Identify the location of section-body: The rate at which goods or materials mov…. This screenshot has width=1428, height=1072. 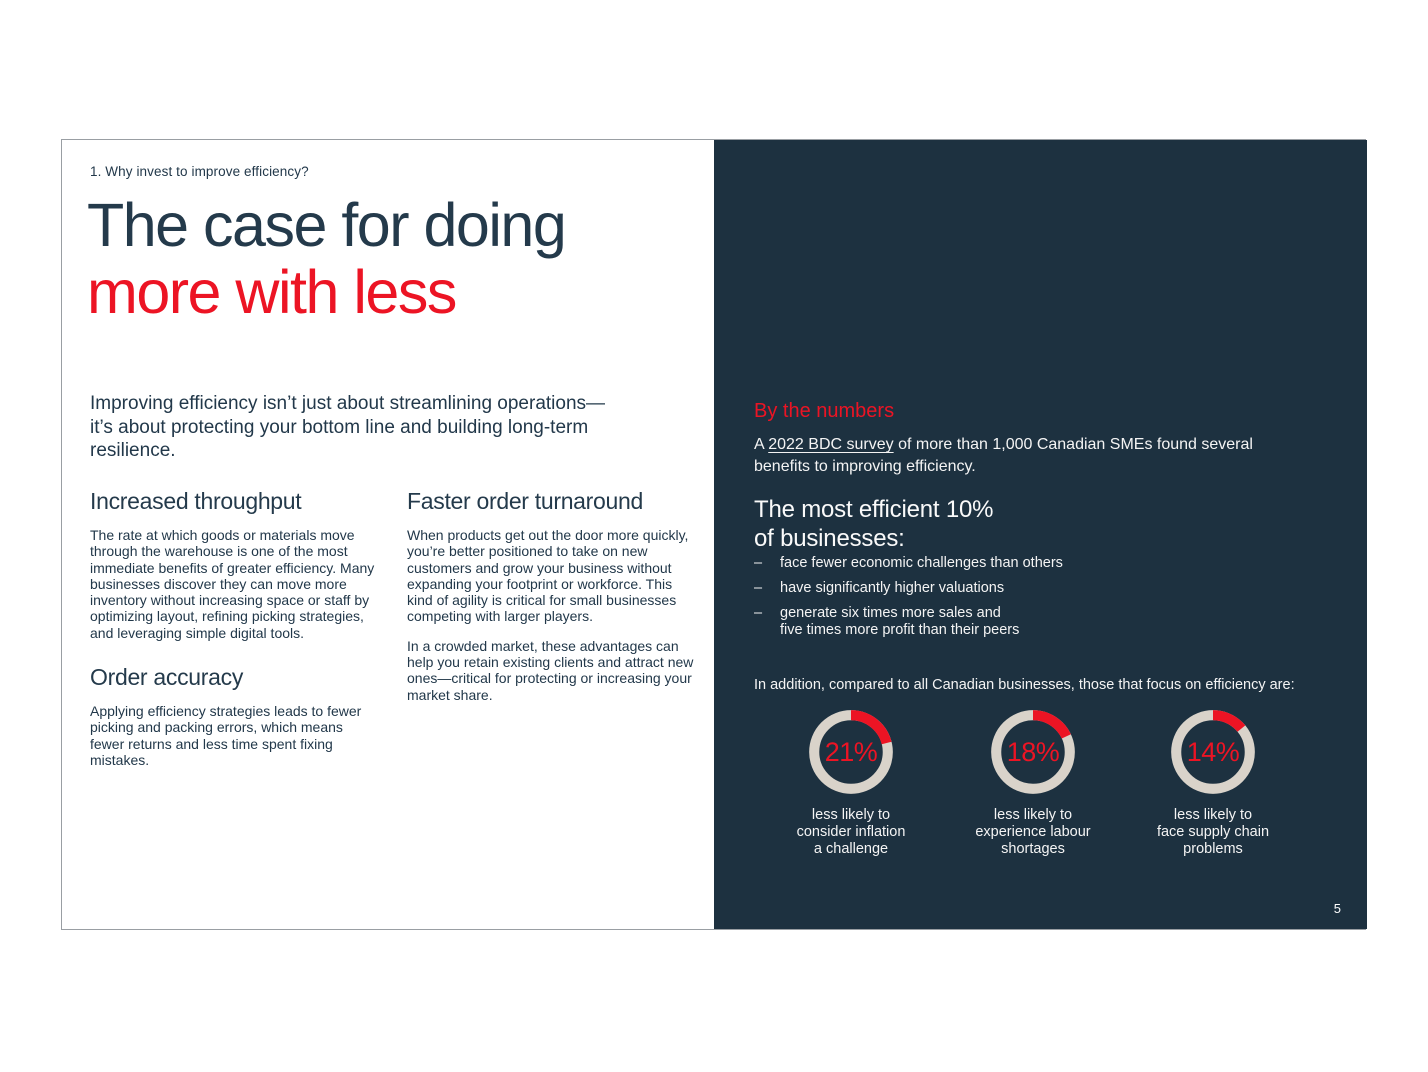
(232, 584).